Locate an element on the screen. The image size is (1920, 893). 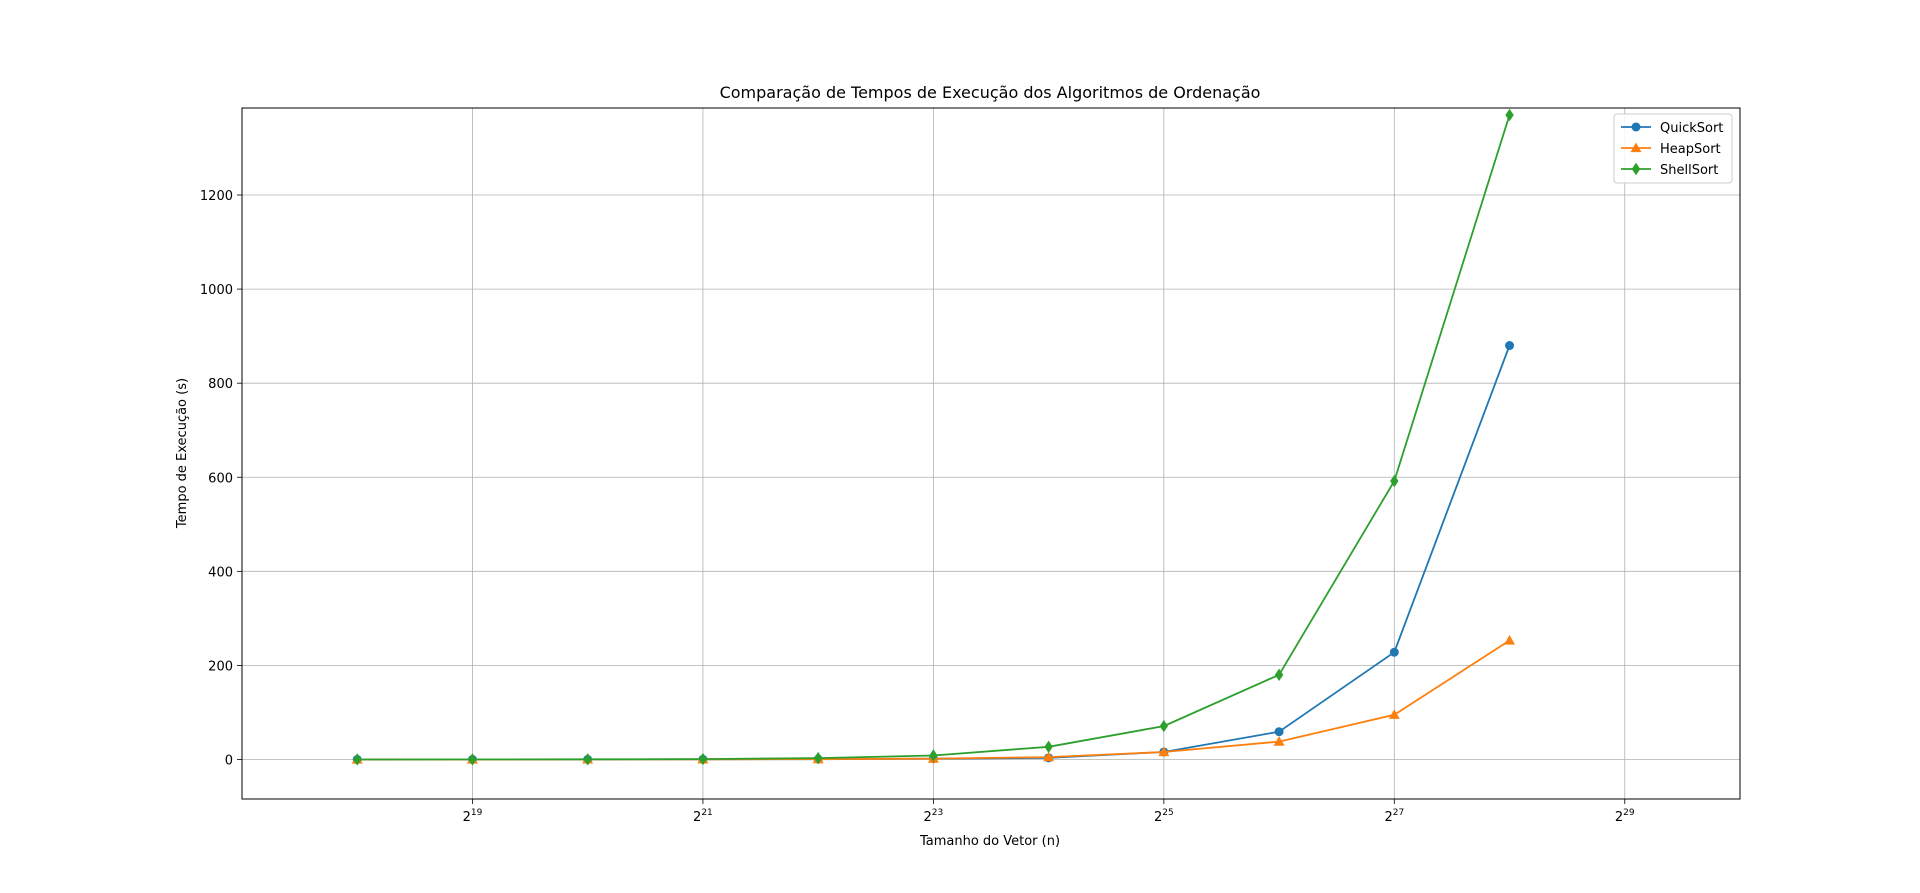
x-axis-label: Tamanho do Vetor (n) is located at coordinates (989, 841).